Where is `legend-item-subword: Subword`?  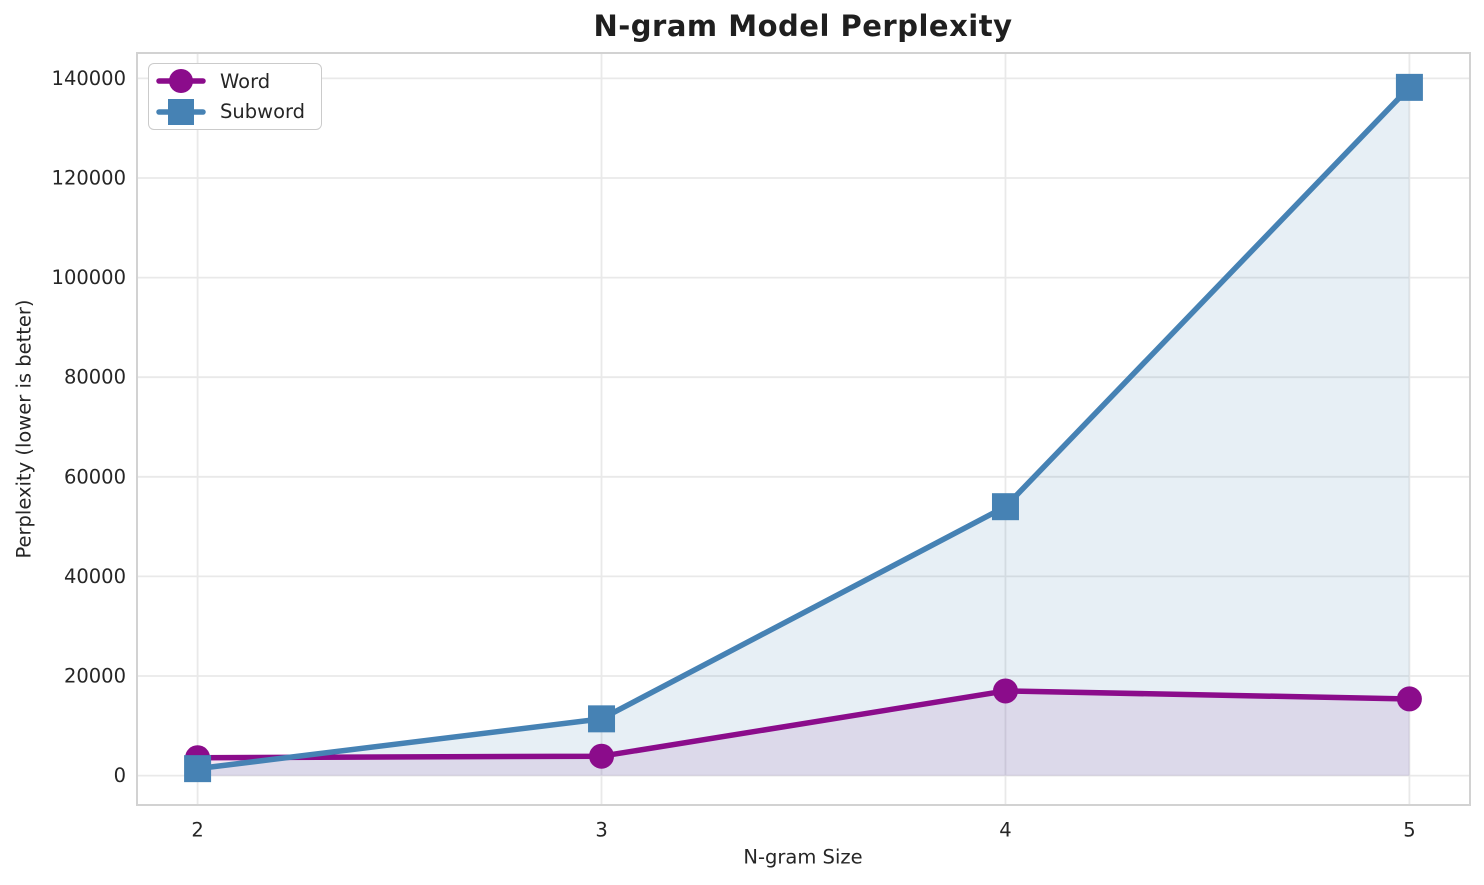
legend-item-subword: Subword is located at coordinates (230, 112).